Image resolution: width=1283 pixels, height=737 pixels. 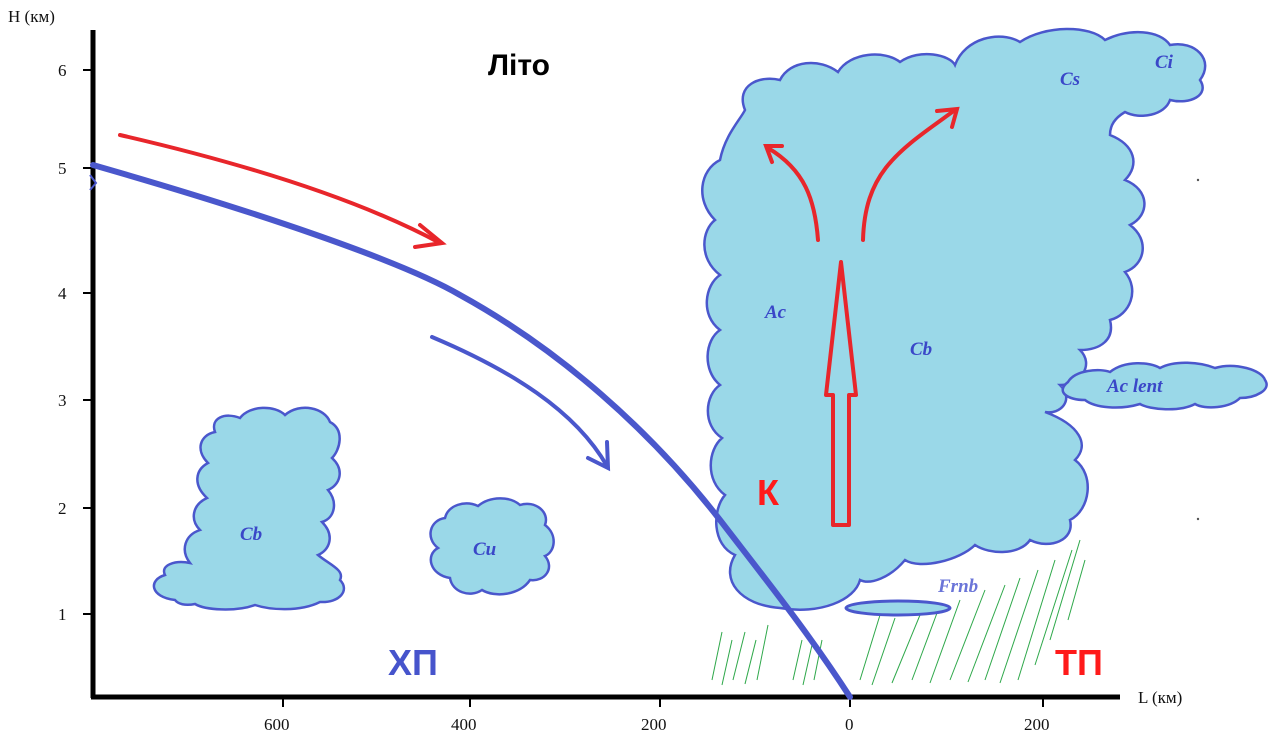 I want to click on updraft-arrow, so click(x=841, y=393).